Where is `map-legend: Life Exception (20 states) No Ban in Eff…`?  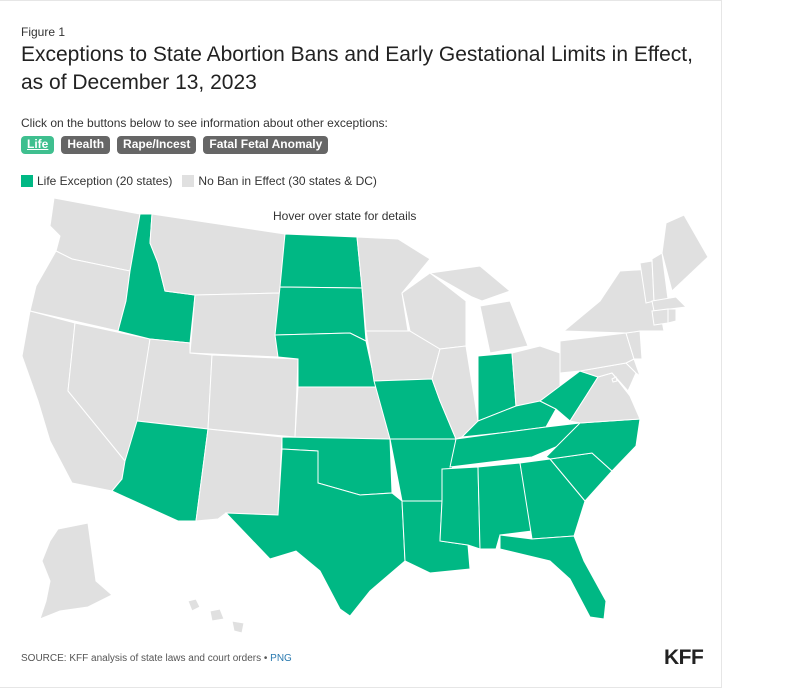 map-legend: Life Exception (20 states) No Ban in Eff… is located at coordinates (204, 181).